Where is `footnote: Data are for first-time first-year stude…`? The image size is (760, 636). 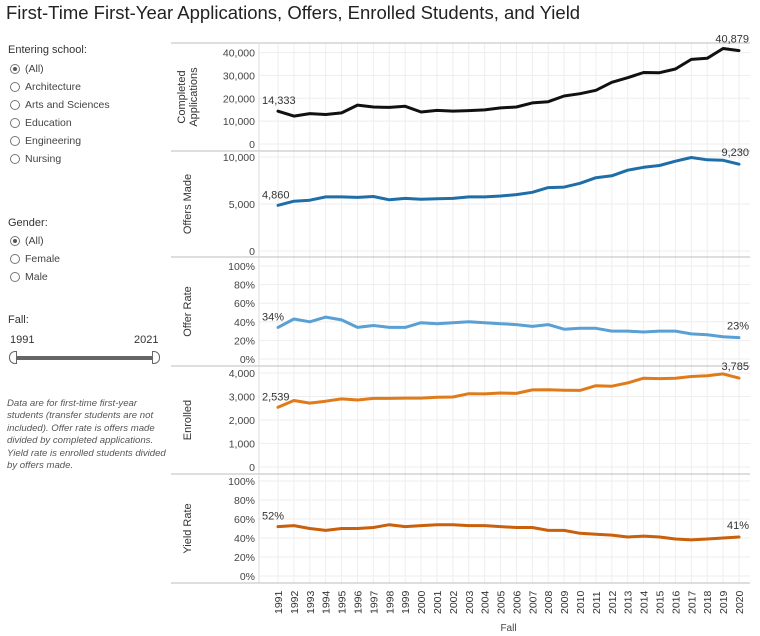
footnote: Data are for first-time first-year stude… is located at coordinates (86, 435).